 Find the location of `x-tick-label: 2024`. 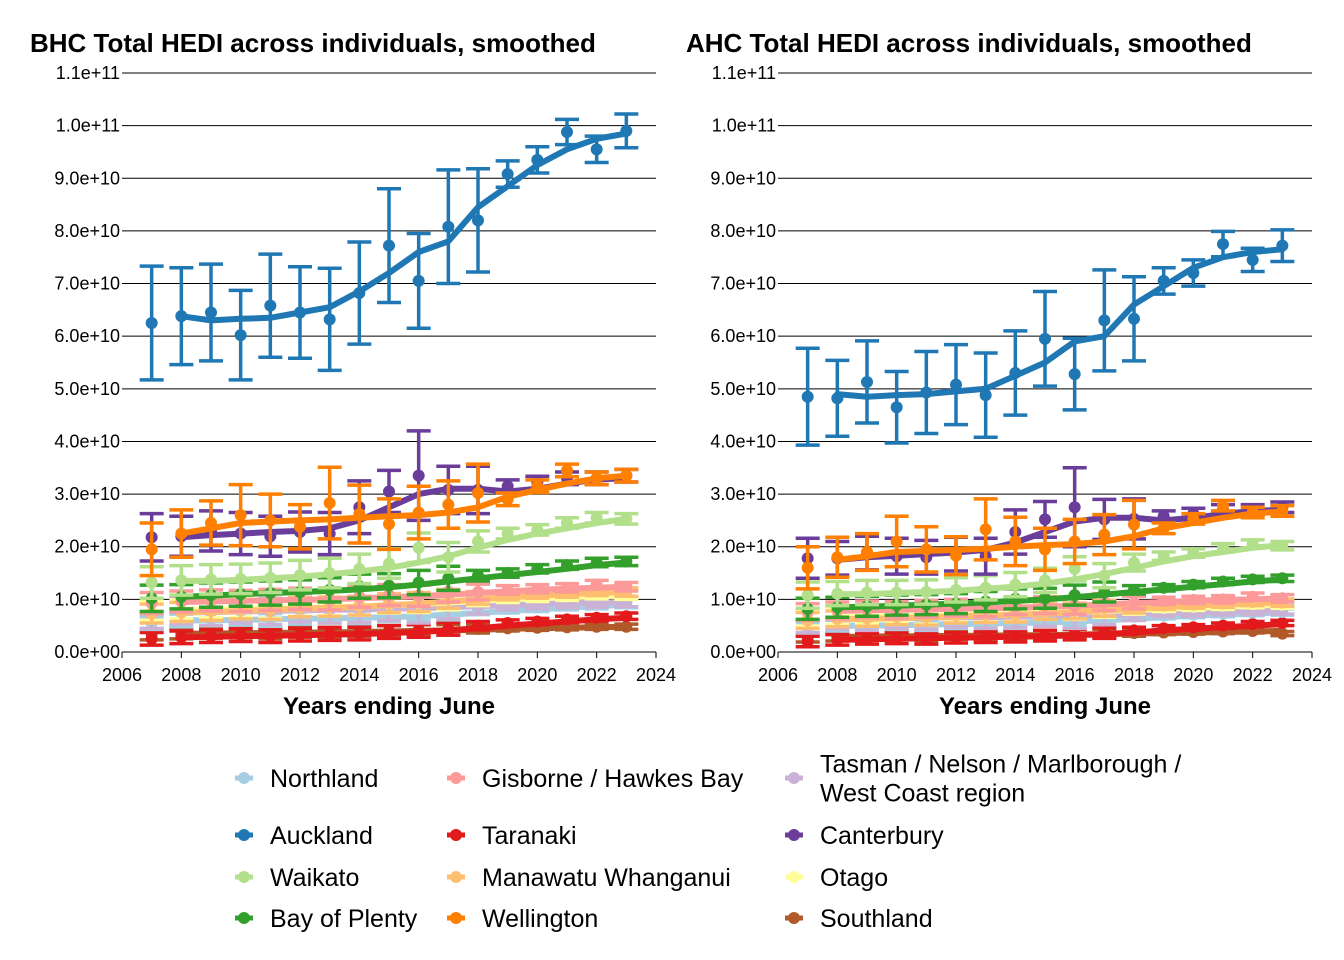

x-tick-label: 2024 is located at coordinates (1312, 675).